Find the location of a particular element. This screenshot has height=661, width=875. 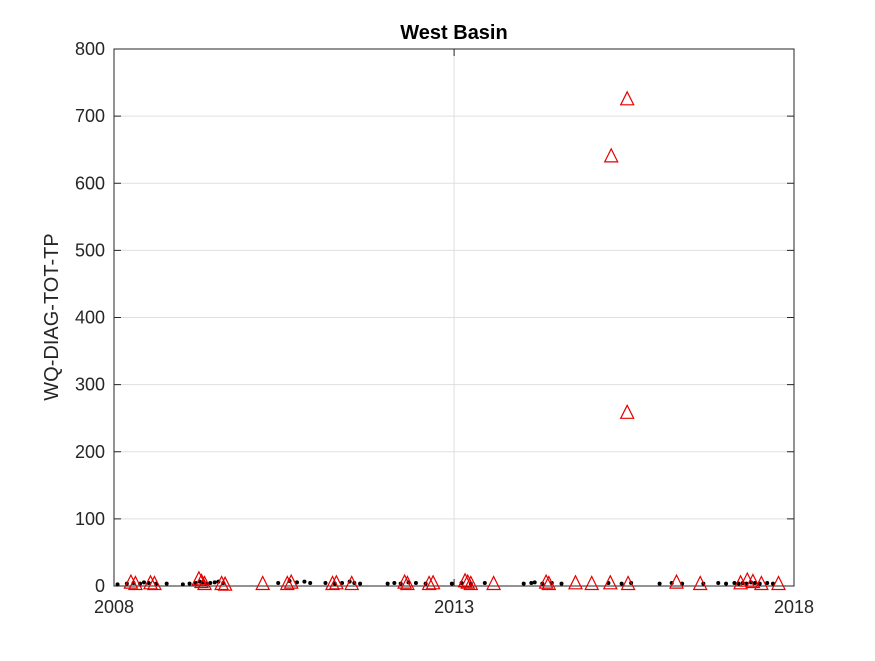

y-tick-label: 600 is located at coordinates (90, 183).